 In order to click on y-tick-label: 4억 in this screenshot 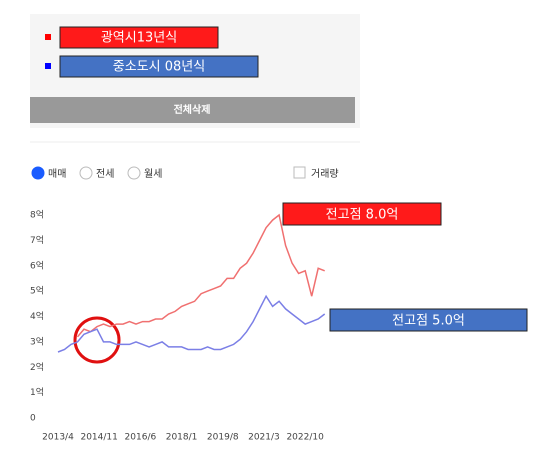, I will do `click(37, 316)`.